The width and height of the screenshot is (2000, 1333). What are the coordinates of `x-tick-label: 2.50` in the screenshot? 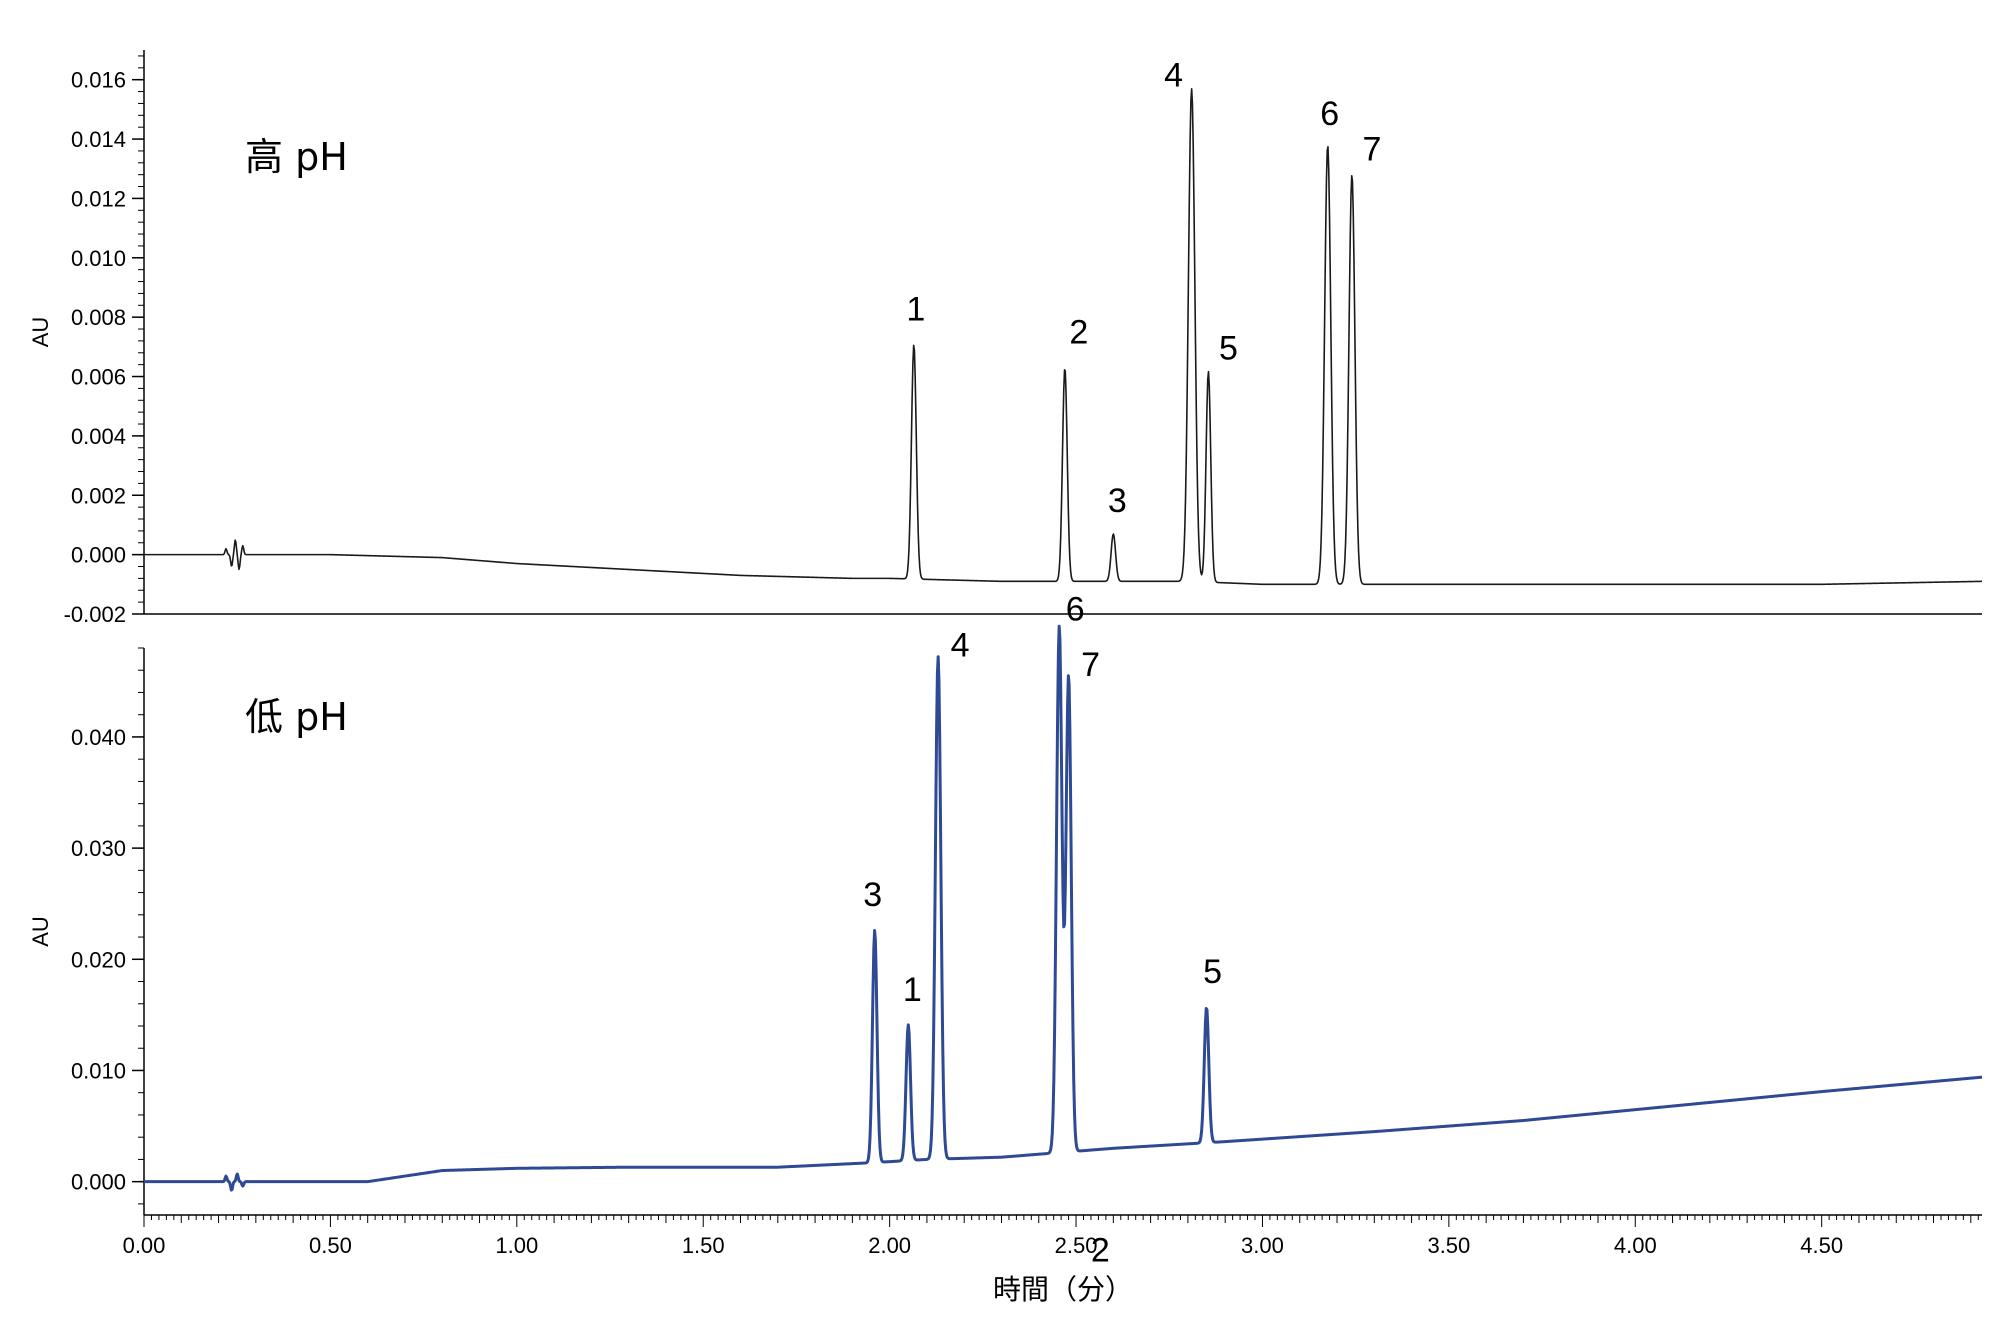 It's located at (1076, 1245).